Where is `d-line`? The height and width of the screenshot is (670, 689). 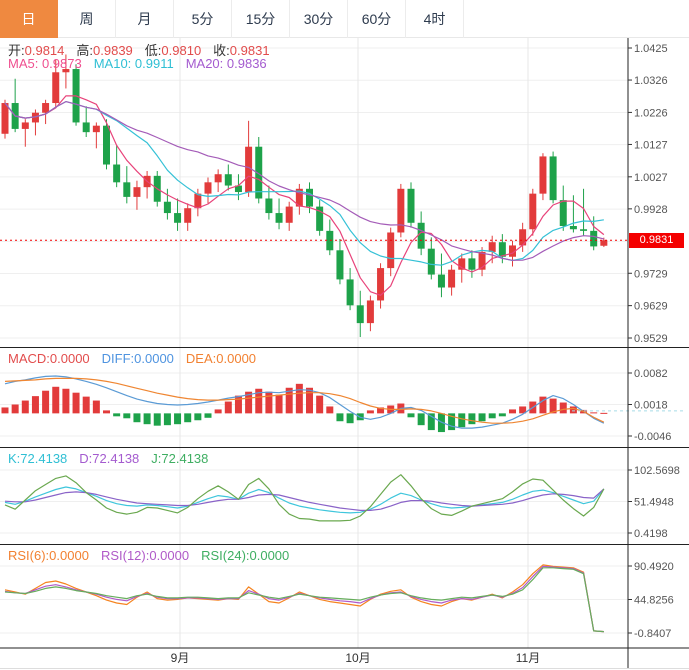
d-line is located at coordinates (304, 499).